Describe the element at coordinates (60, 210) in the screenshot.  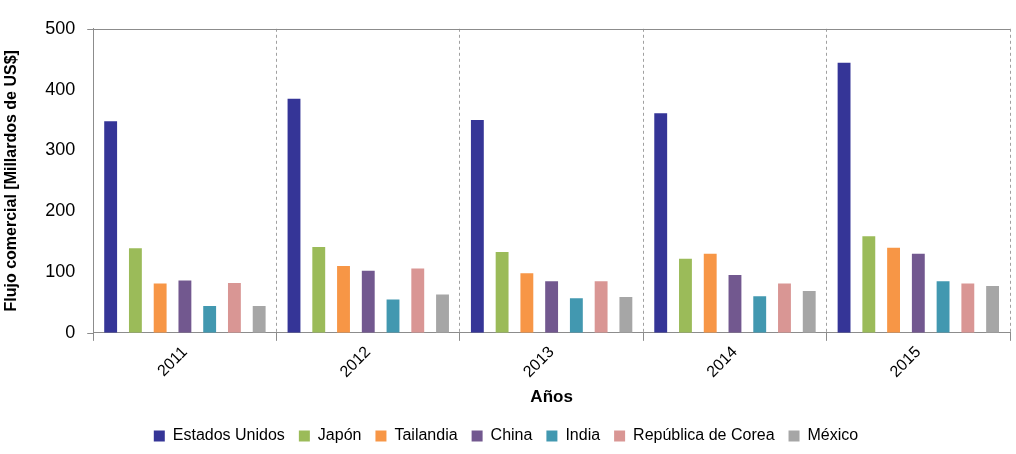
I see `y-tick-label: 200` at that location.